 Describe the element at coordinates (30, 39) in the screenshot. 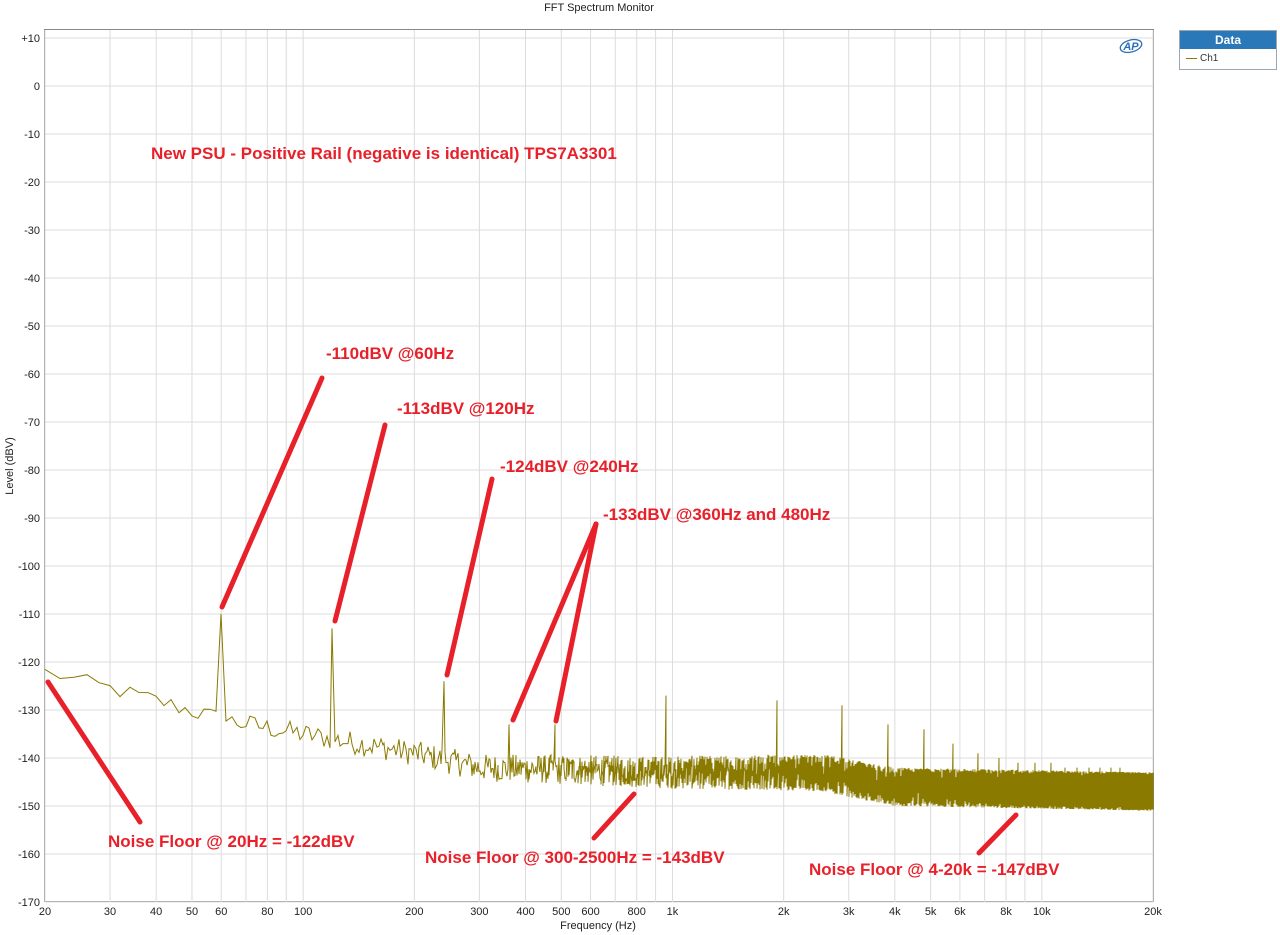

I see `y-tick-label: +10` at that location.